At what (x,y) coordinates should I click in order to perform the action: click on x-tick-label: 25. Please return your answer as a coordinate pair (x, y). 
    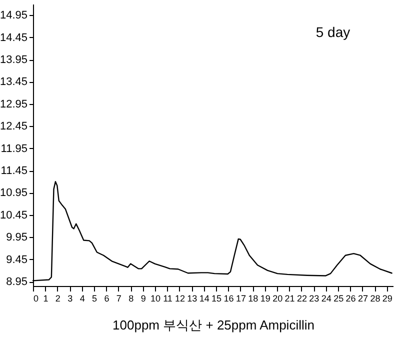
    Looking at the image, I should click on (339, 299).